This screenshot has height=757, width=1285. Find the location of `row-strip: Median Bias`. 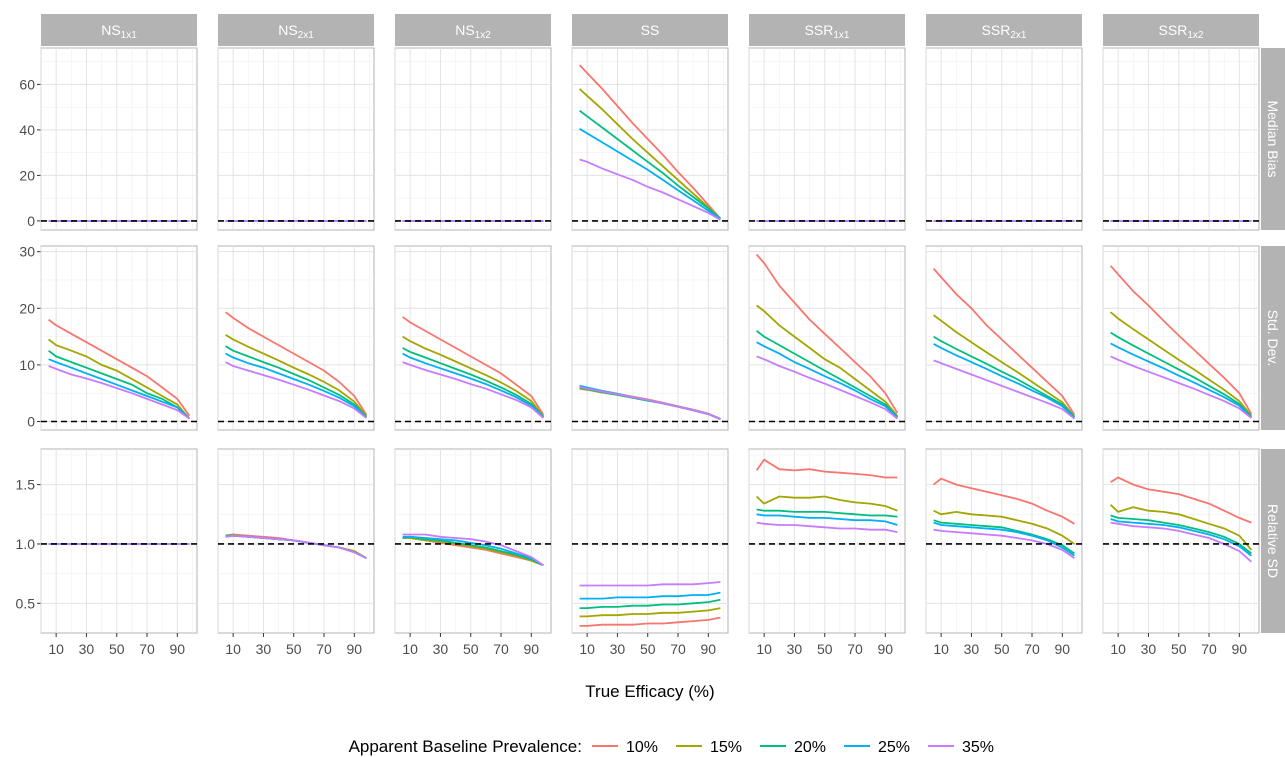

row-strip: Median Bias is located at coordinates (1273, 139).